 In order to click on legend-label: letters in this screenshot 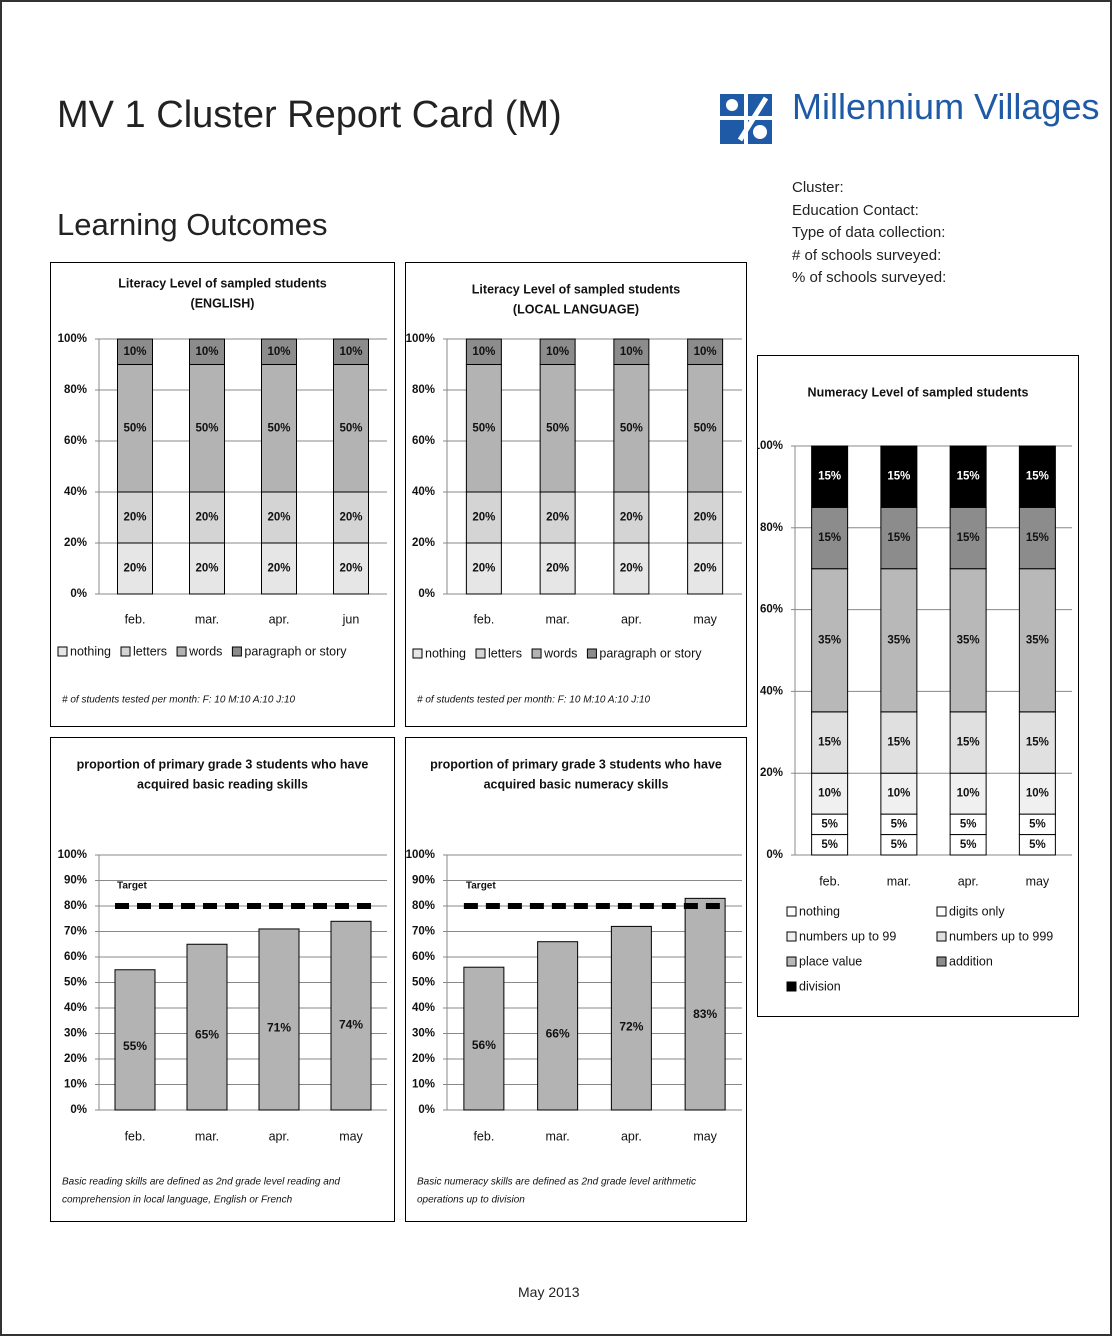, I will do `click(505, 653)`.